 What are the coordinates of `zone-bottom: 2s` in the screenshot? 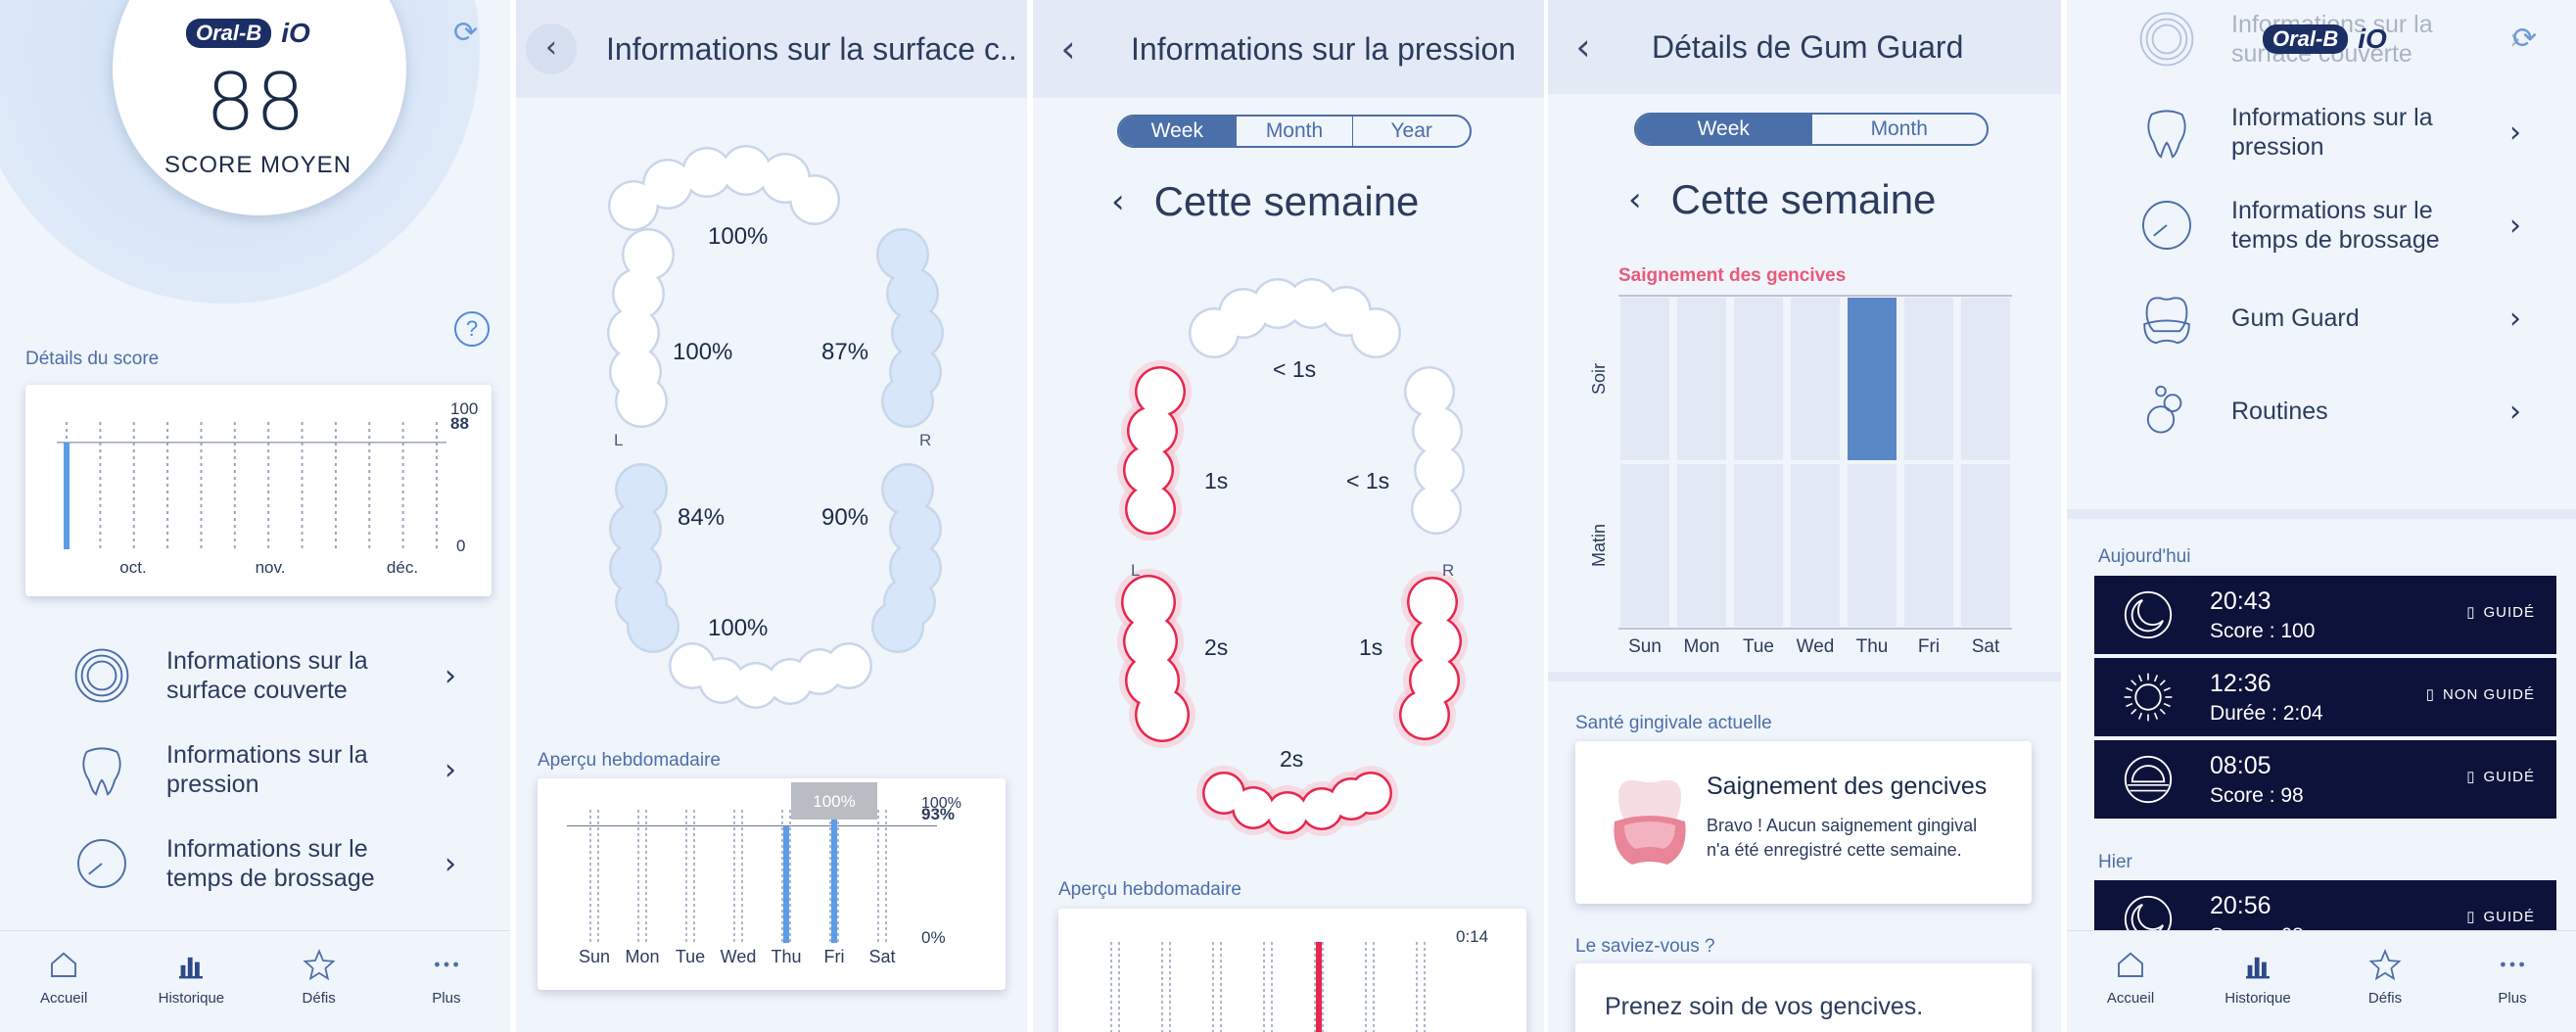 It's located at (1292, 759).